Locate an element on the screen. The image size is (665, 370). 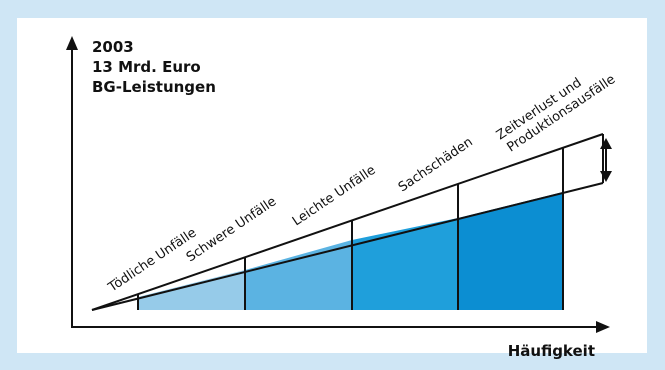
segment-fill-serious-accidents is located at coordinates (191, 290).